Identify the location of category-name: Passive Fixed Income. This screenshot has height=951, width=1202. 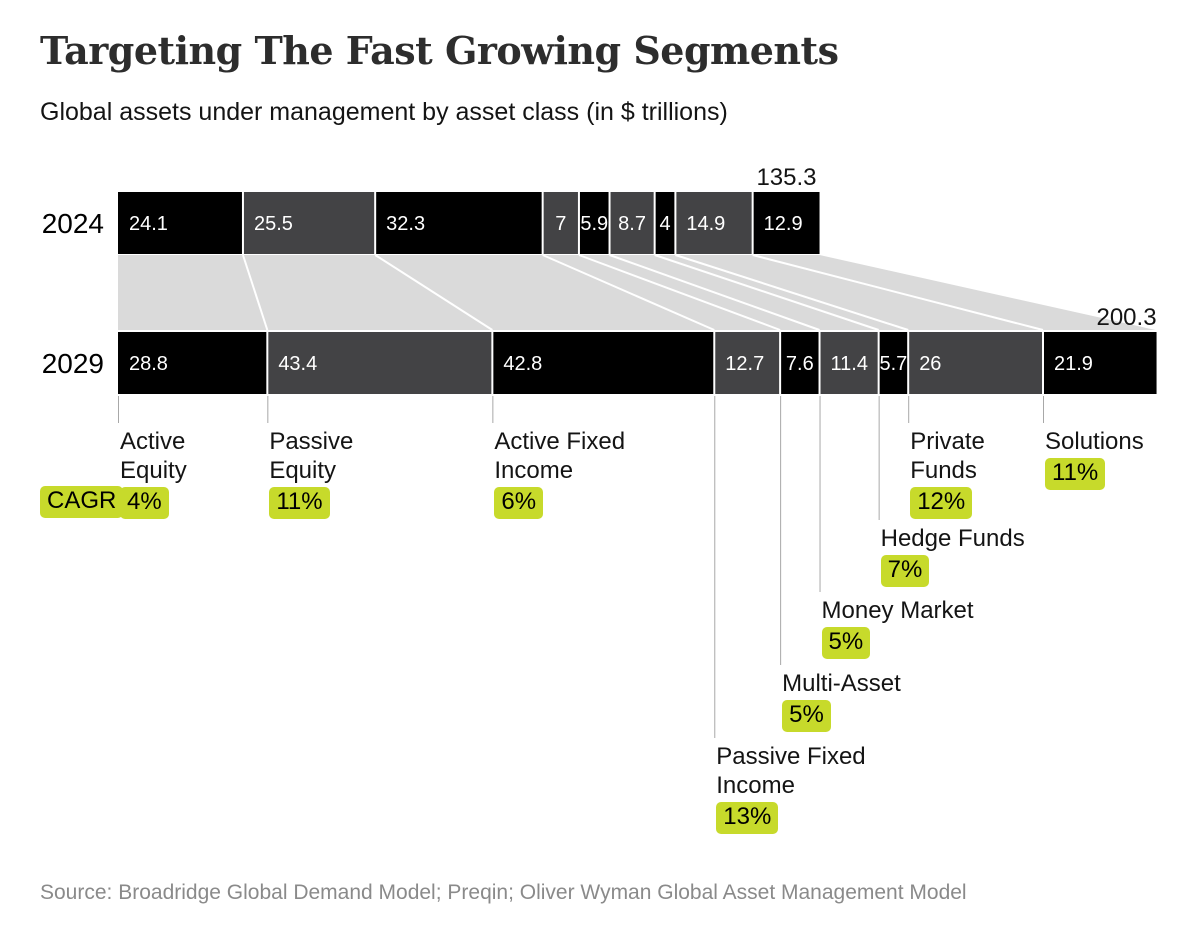
(791, 771).